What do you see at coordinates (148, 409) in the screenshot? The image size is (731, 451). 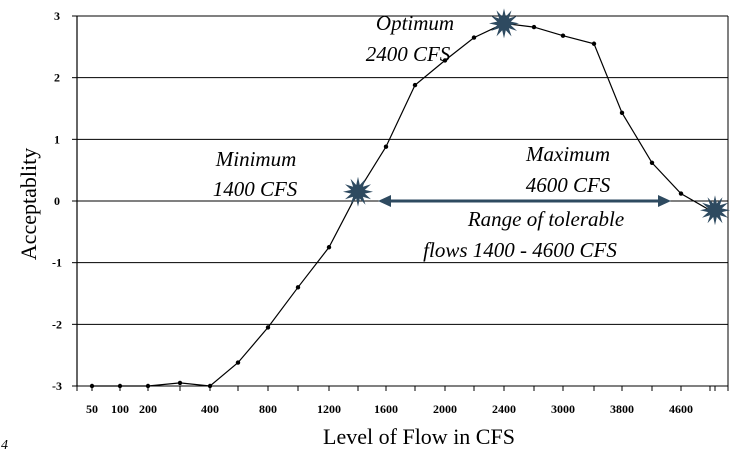 I see `x-tick-label: 200` at bounding box center [148, 409].